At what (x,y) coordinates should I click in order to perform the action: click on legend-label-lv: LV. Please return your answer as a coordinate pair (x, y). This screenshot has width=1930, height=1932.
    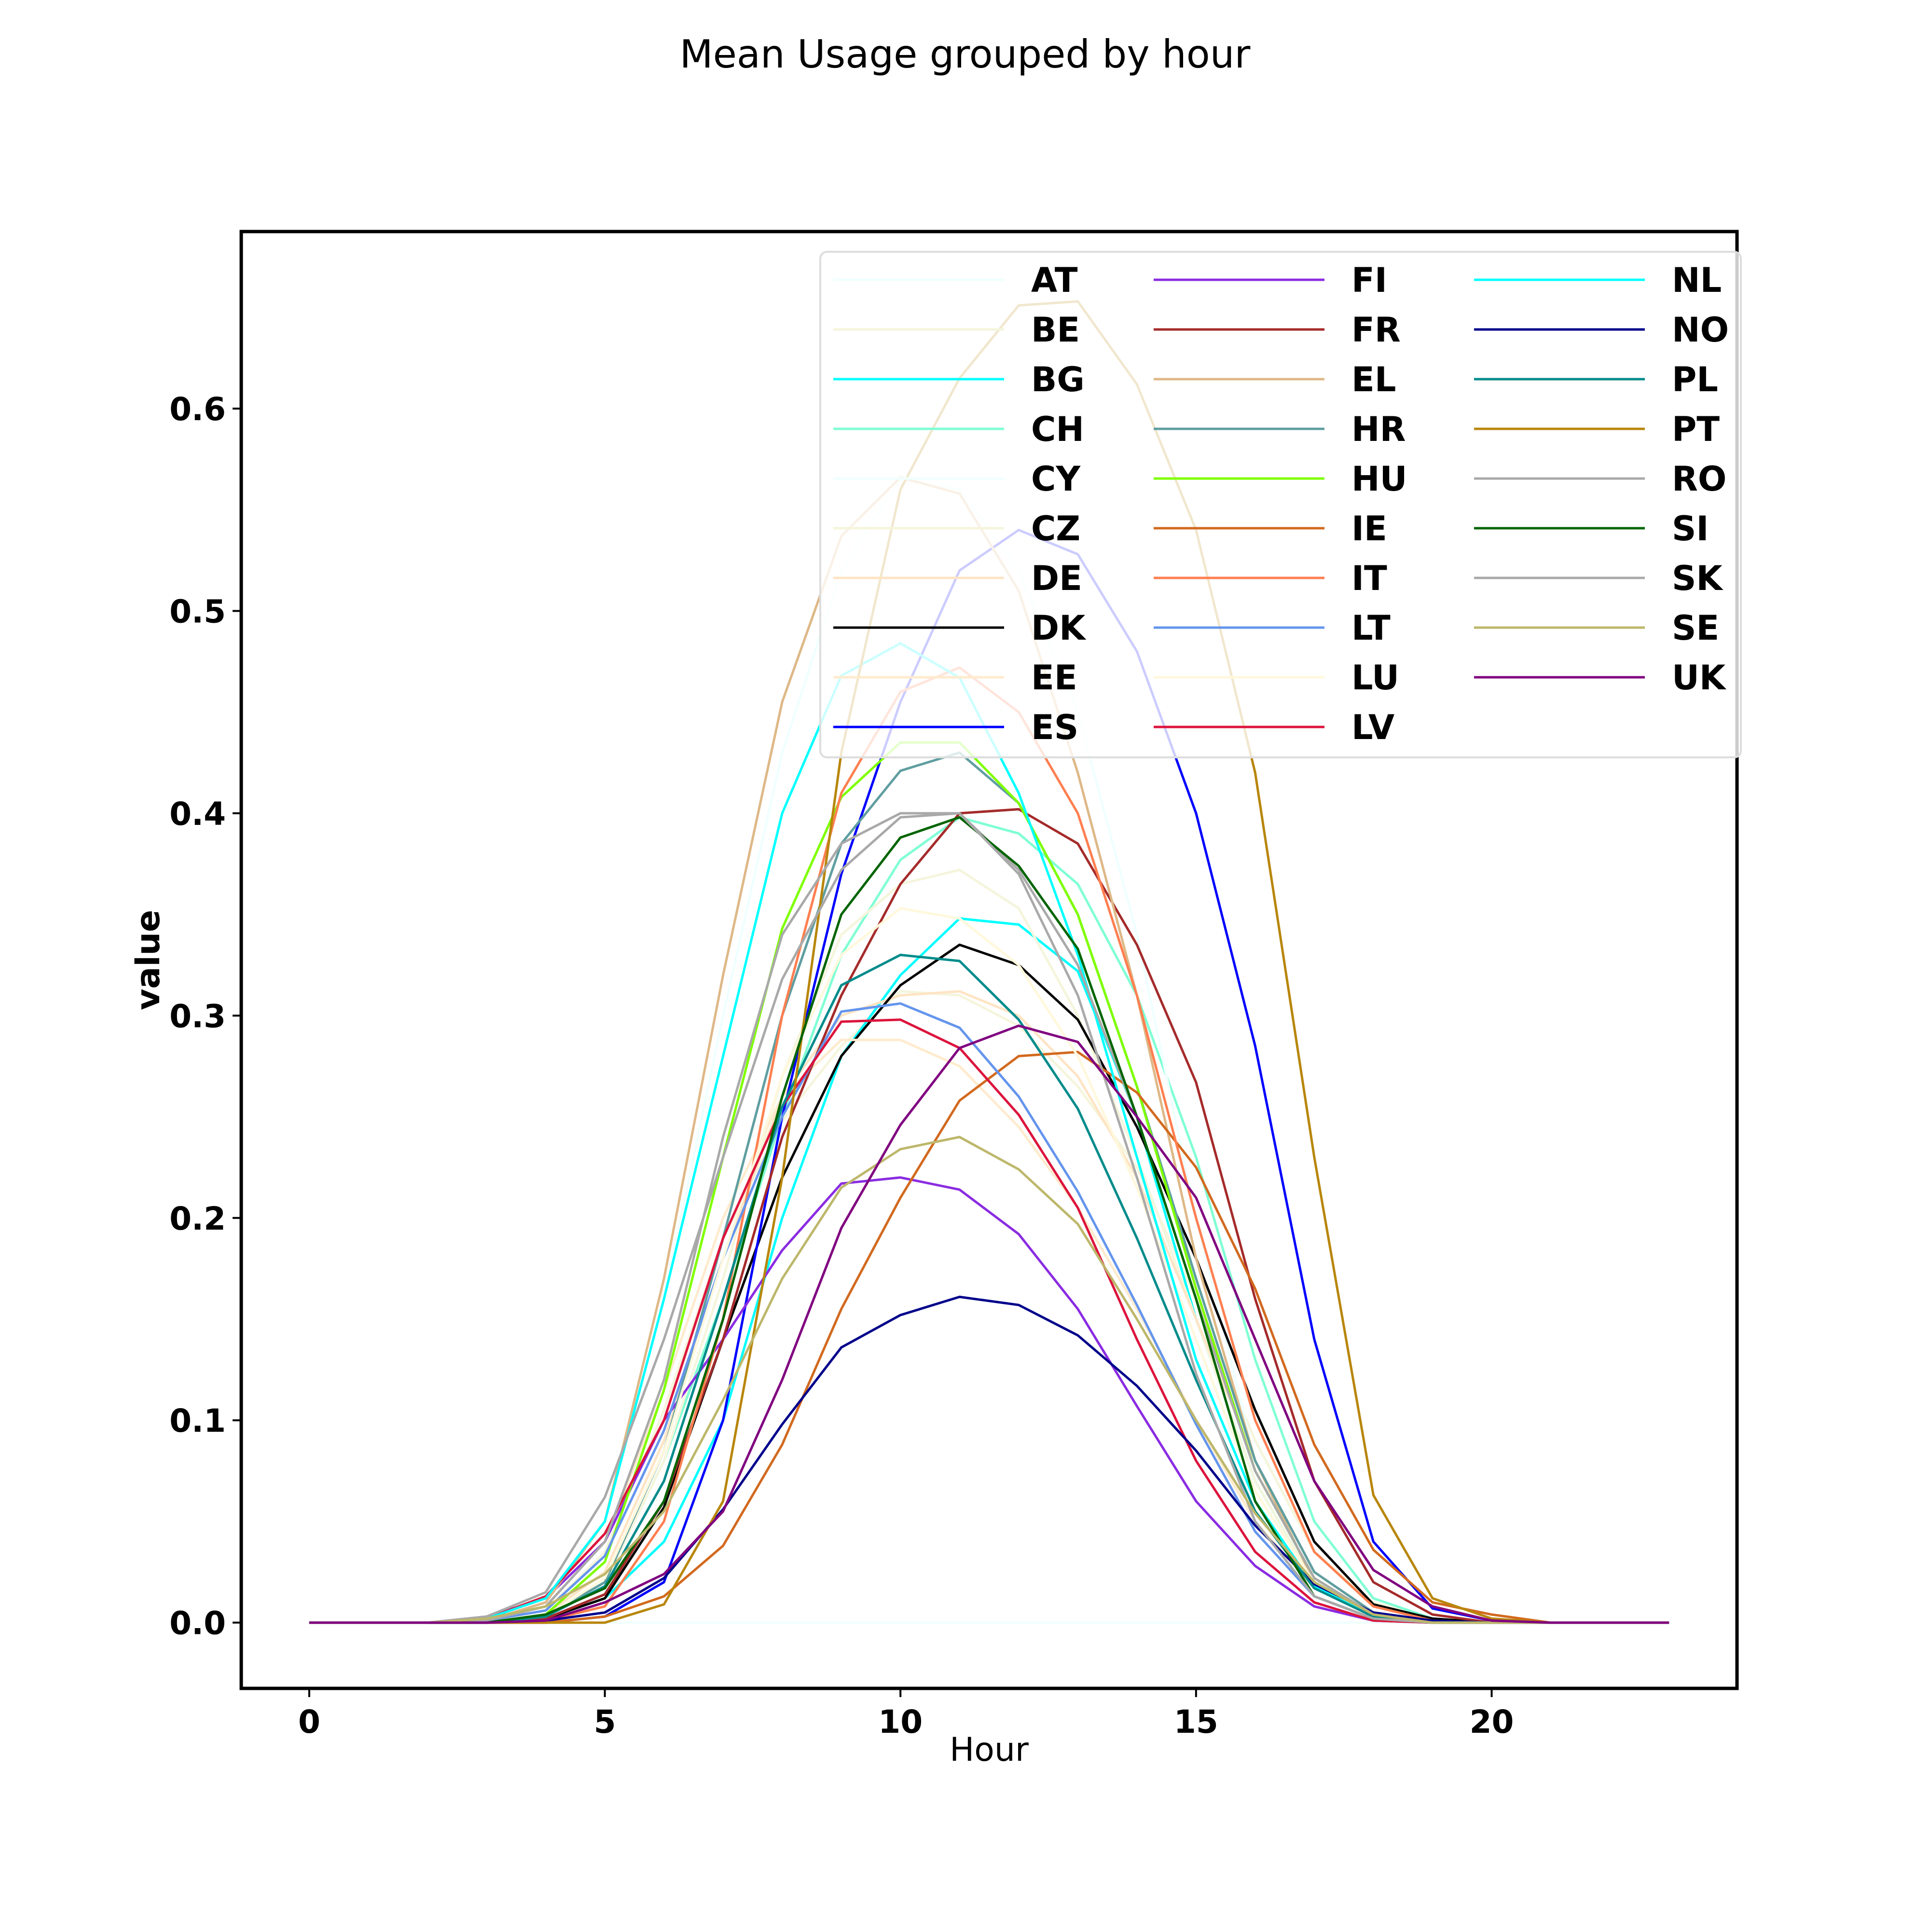
    Looking at the image, I should click on (1372, 728).